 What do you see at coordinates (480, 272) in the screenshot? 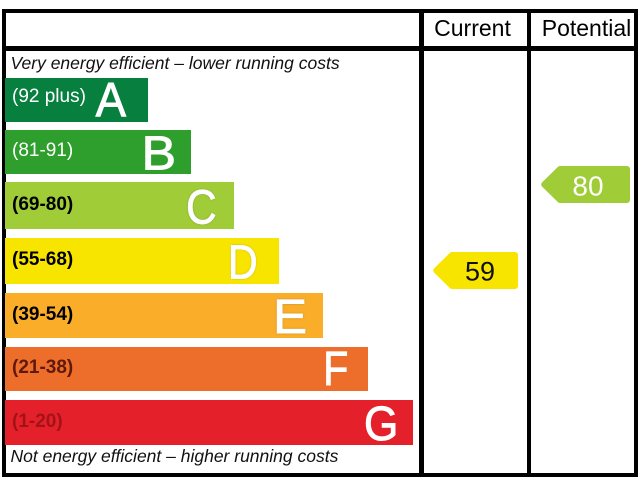
I see `svg-text: 59` at bounding box center [480, 272].